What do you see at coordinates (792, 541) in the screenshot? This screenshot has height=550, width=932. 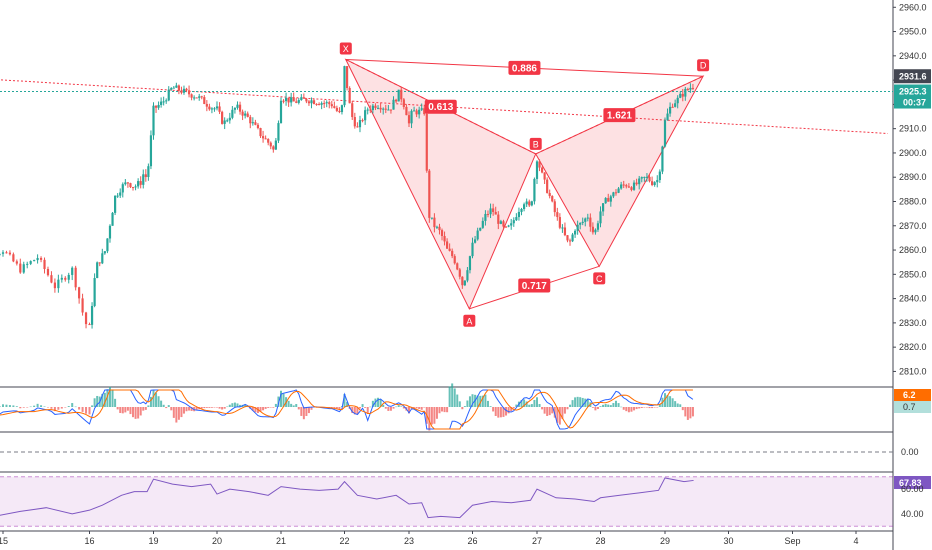 I see `date-tick-label: Sep` at bounding box center [792, 541].